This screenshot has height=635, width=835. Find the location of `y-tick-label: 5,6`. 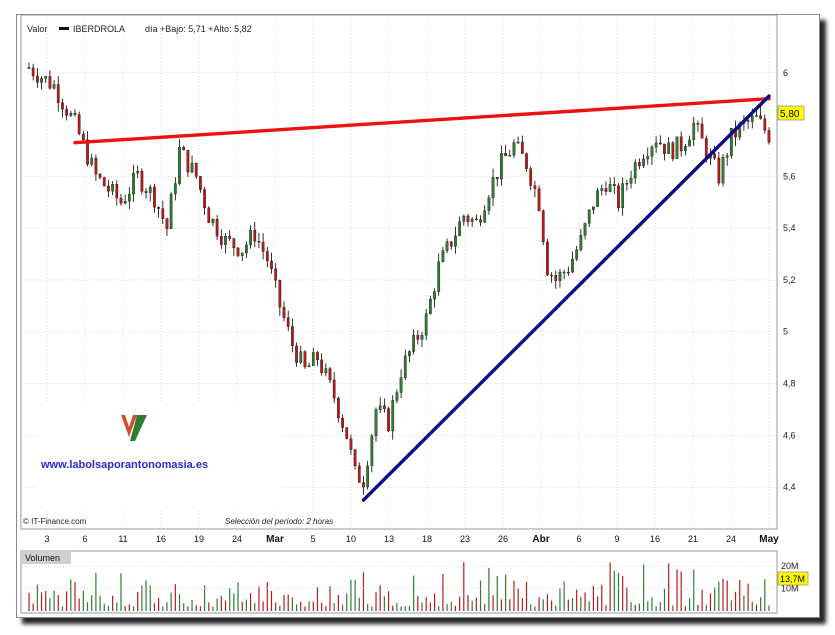

y-tick-label: 5,6 is located at coordinates (789, 176).